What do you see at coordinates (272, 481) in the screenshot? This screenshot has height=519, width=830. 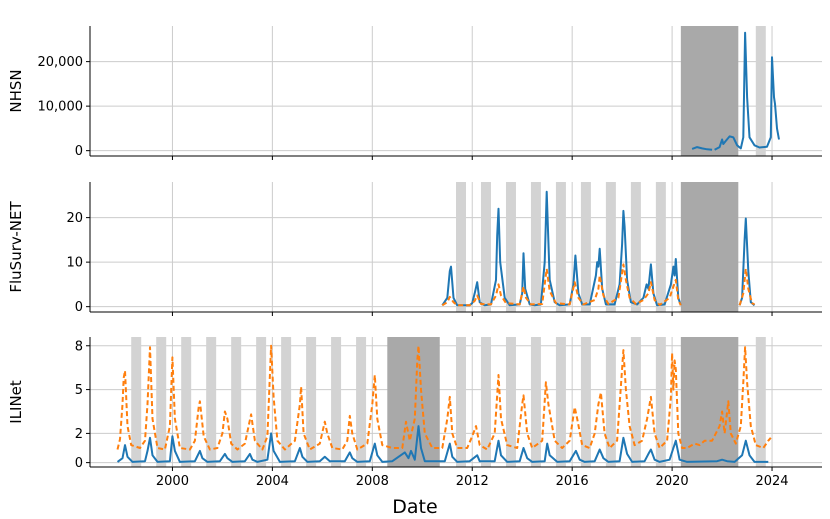 I see `x-tick-label: 2004` at bounding box center [272, 481].